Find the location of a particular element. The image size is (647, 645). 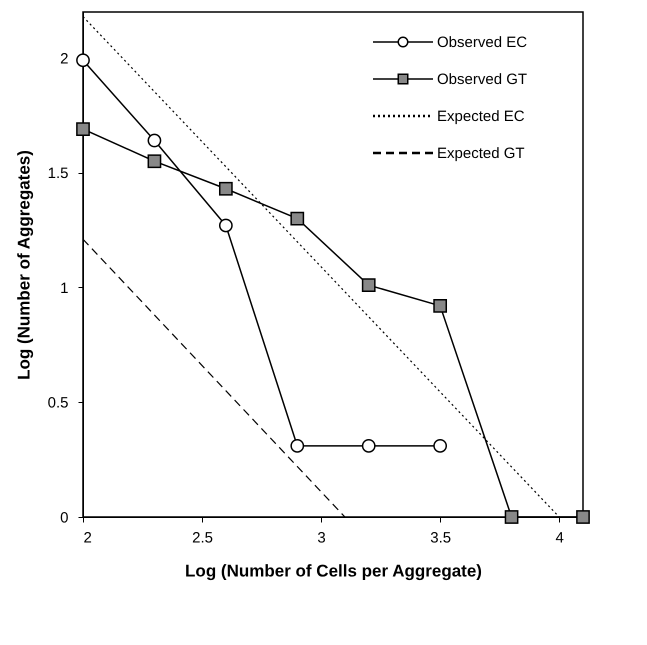

legend-label: Expected EC is located at coordinates (481, 116).